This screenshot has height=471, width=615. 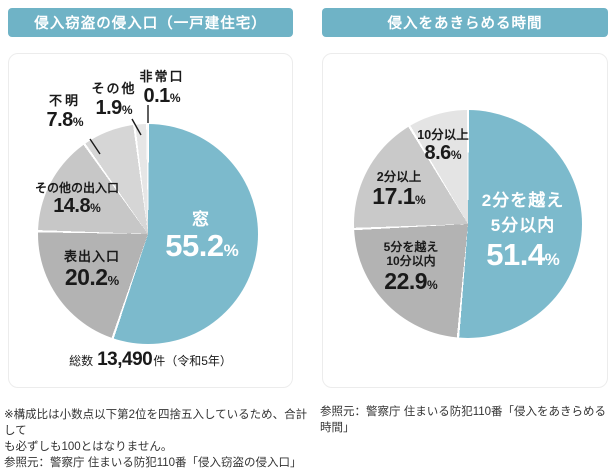 What do you see at coordinates (465, 22) in the screenshot?
I see `panel-title-give-up-time: 侵入をあきらめる時間` at bounding box center [465, 22].